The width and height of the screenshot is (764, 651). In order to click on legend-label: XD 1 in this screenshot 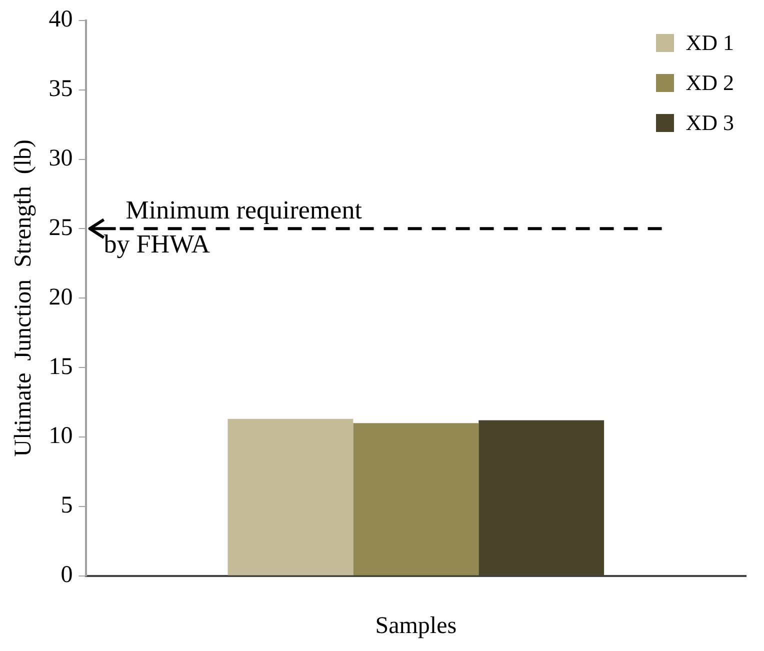, I will do `click(710, 43)`.